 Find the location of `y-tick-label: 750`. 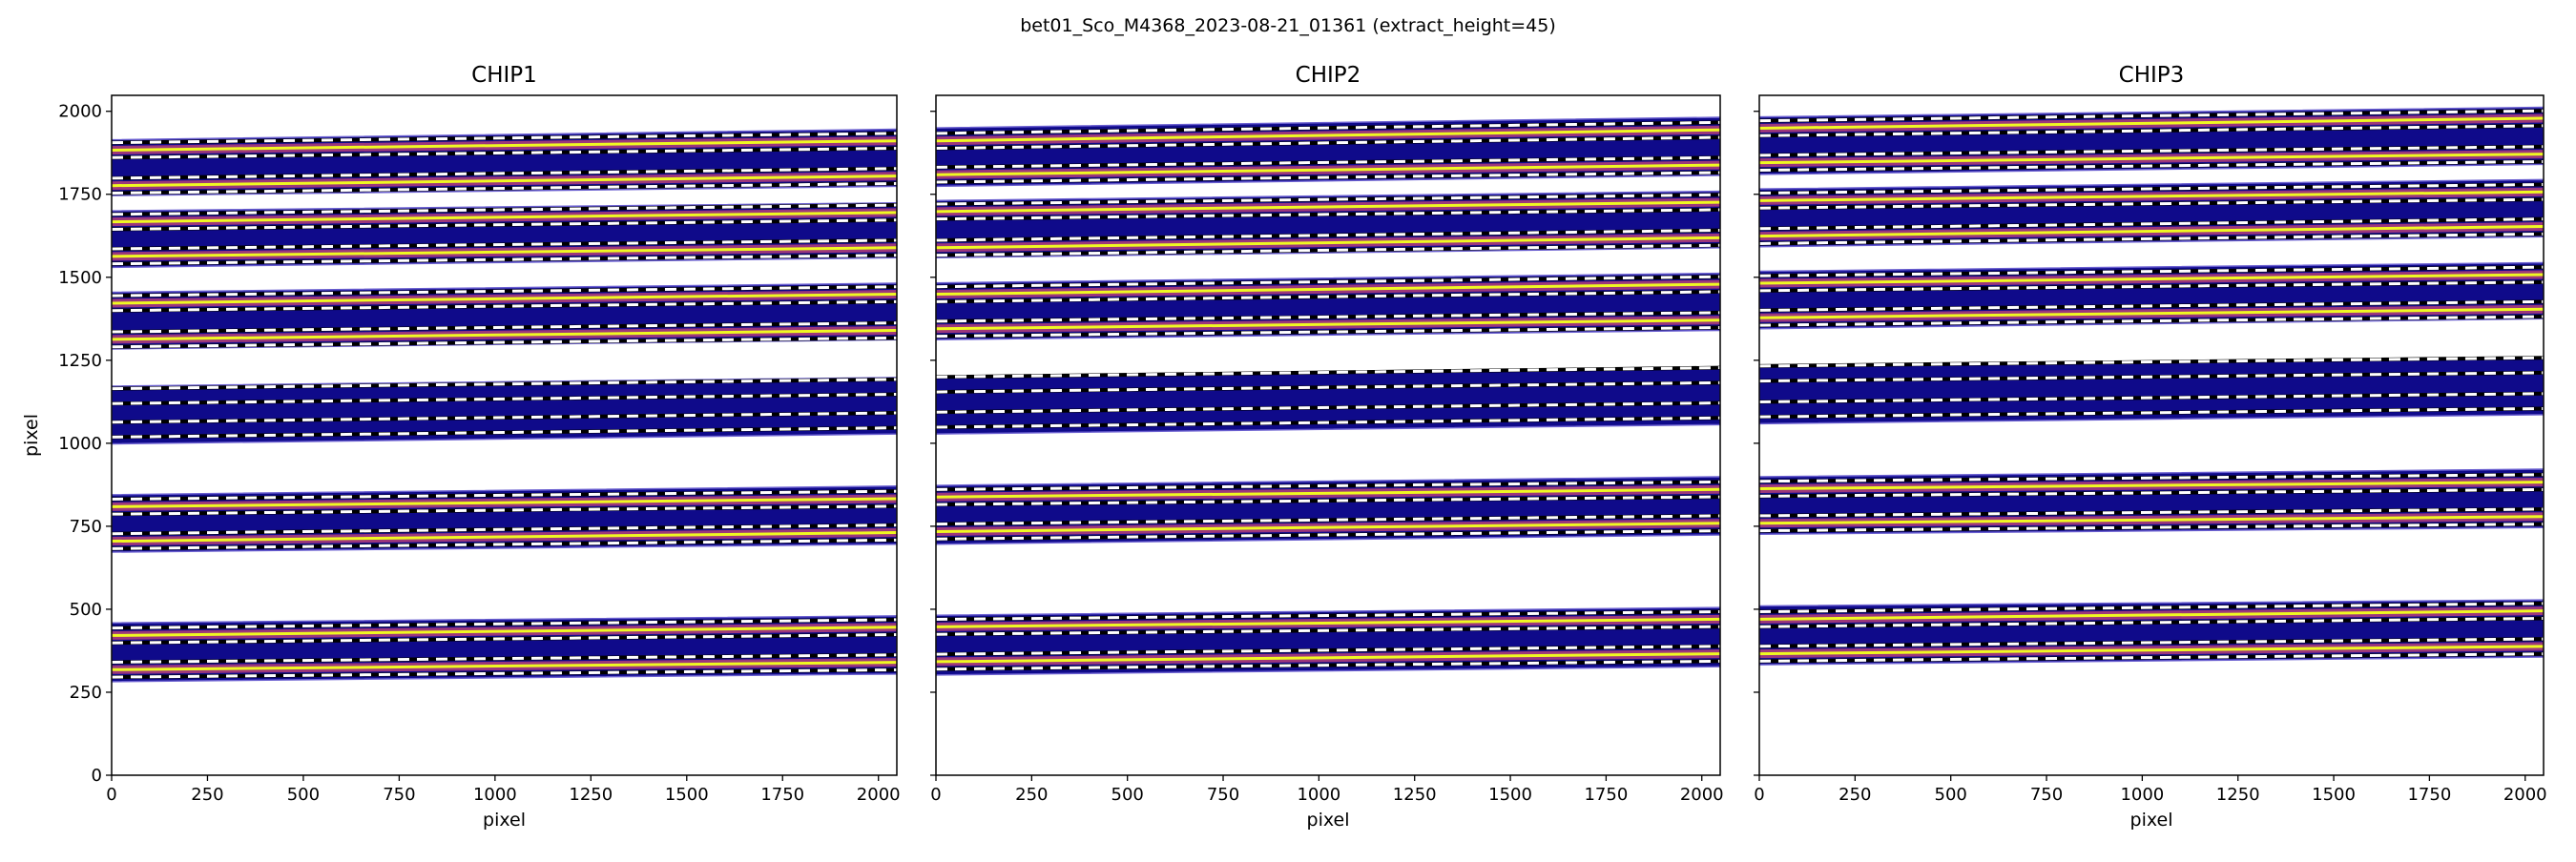

y-tick-label: 750 is located at coordinates (86, 527).